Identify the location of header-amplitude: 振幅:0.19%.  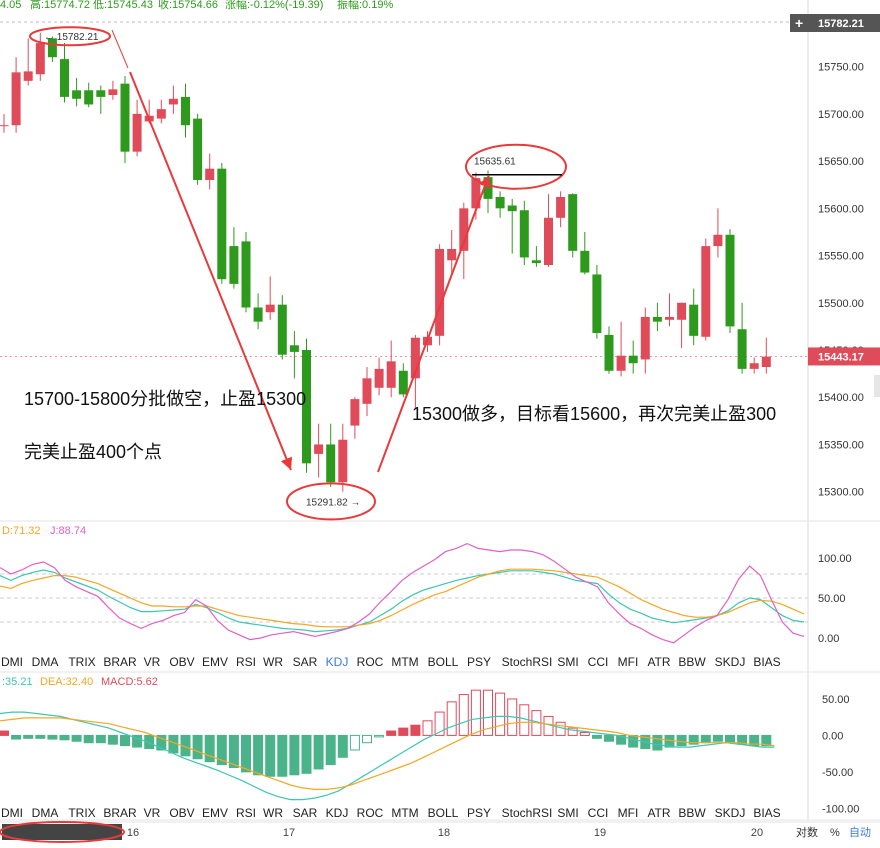
(365, 5).